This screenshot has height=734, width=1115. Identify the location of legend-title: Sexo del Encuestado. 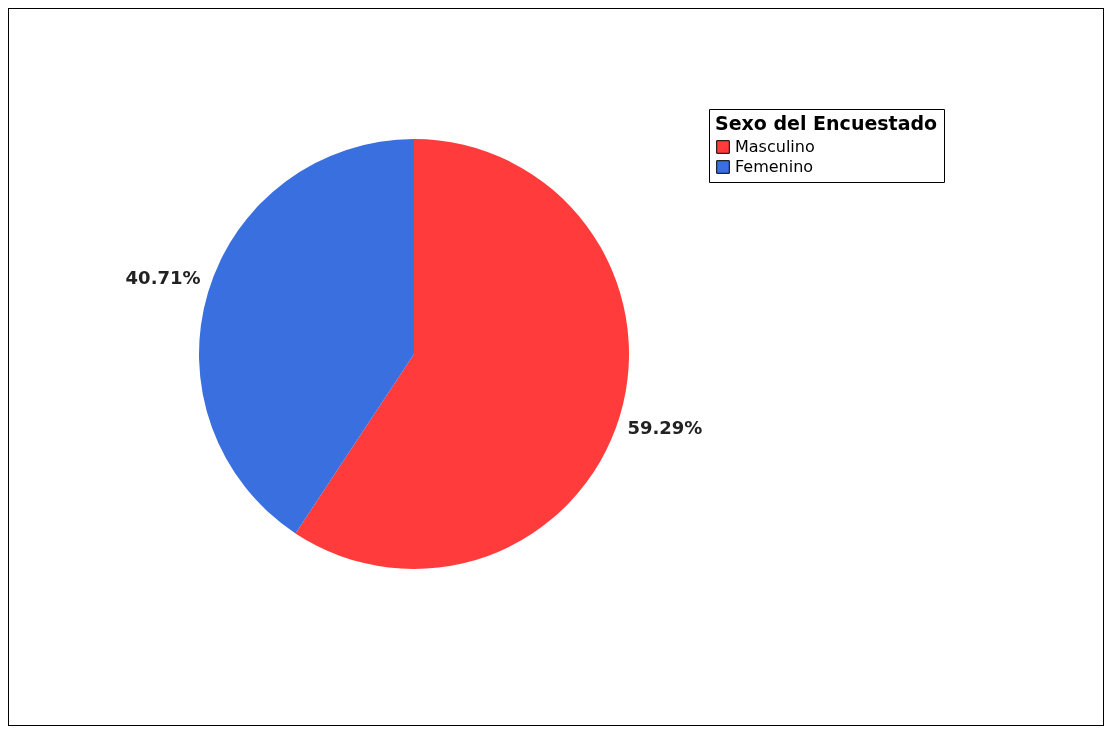
(826, 123).